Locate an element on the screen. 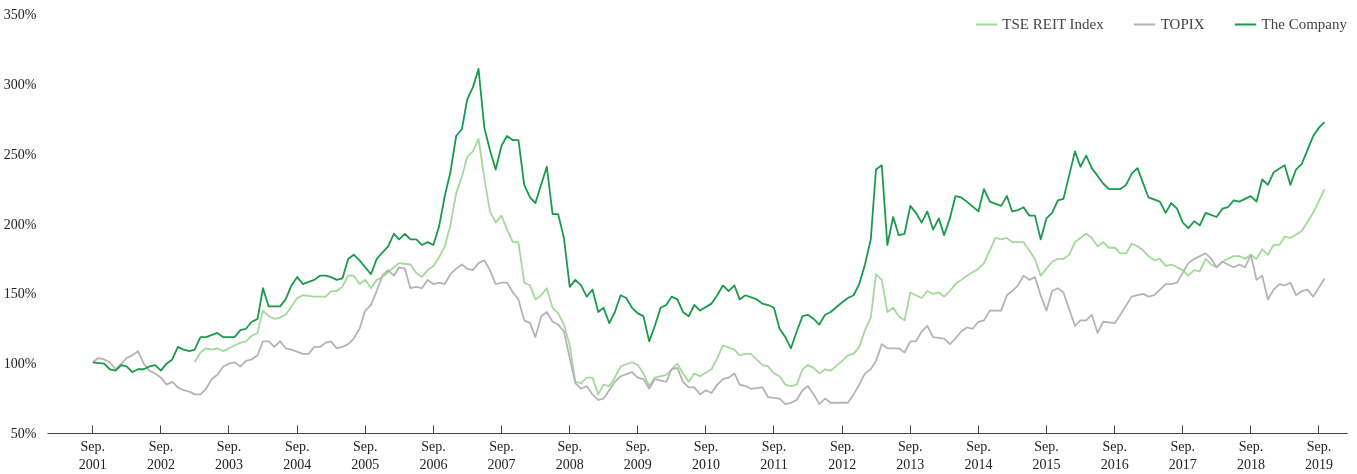 This screenshot has height=474, width=1357. x-tick-label: Sep. 2003 is located at coordinates (228, 455).